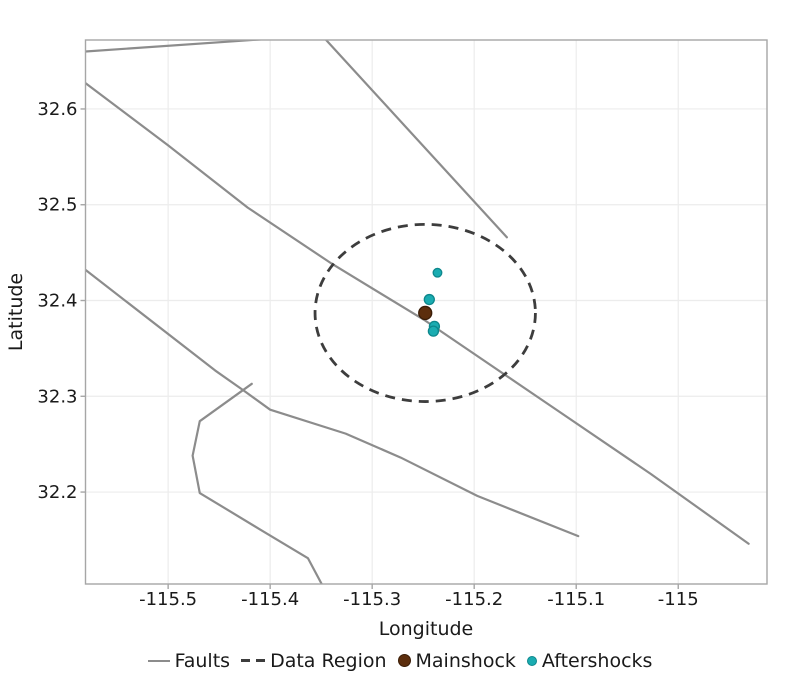  Describe the element at coordinates (158, 660) in the screenshot. I see `faults-line-swatch-icon` at that location.